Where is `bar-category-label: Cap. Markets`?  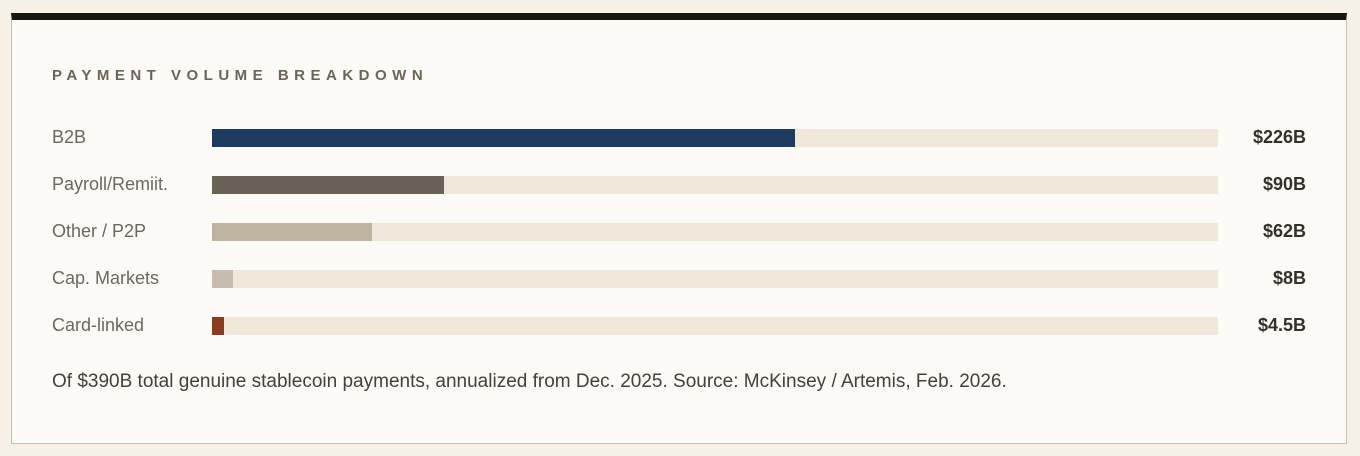 bar-category-label: Cap. Markets is located at coordinates (106, 278).